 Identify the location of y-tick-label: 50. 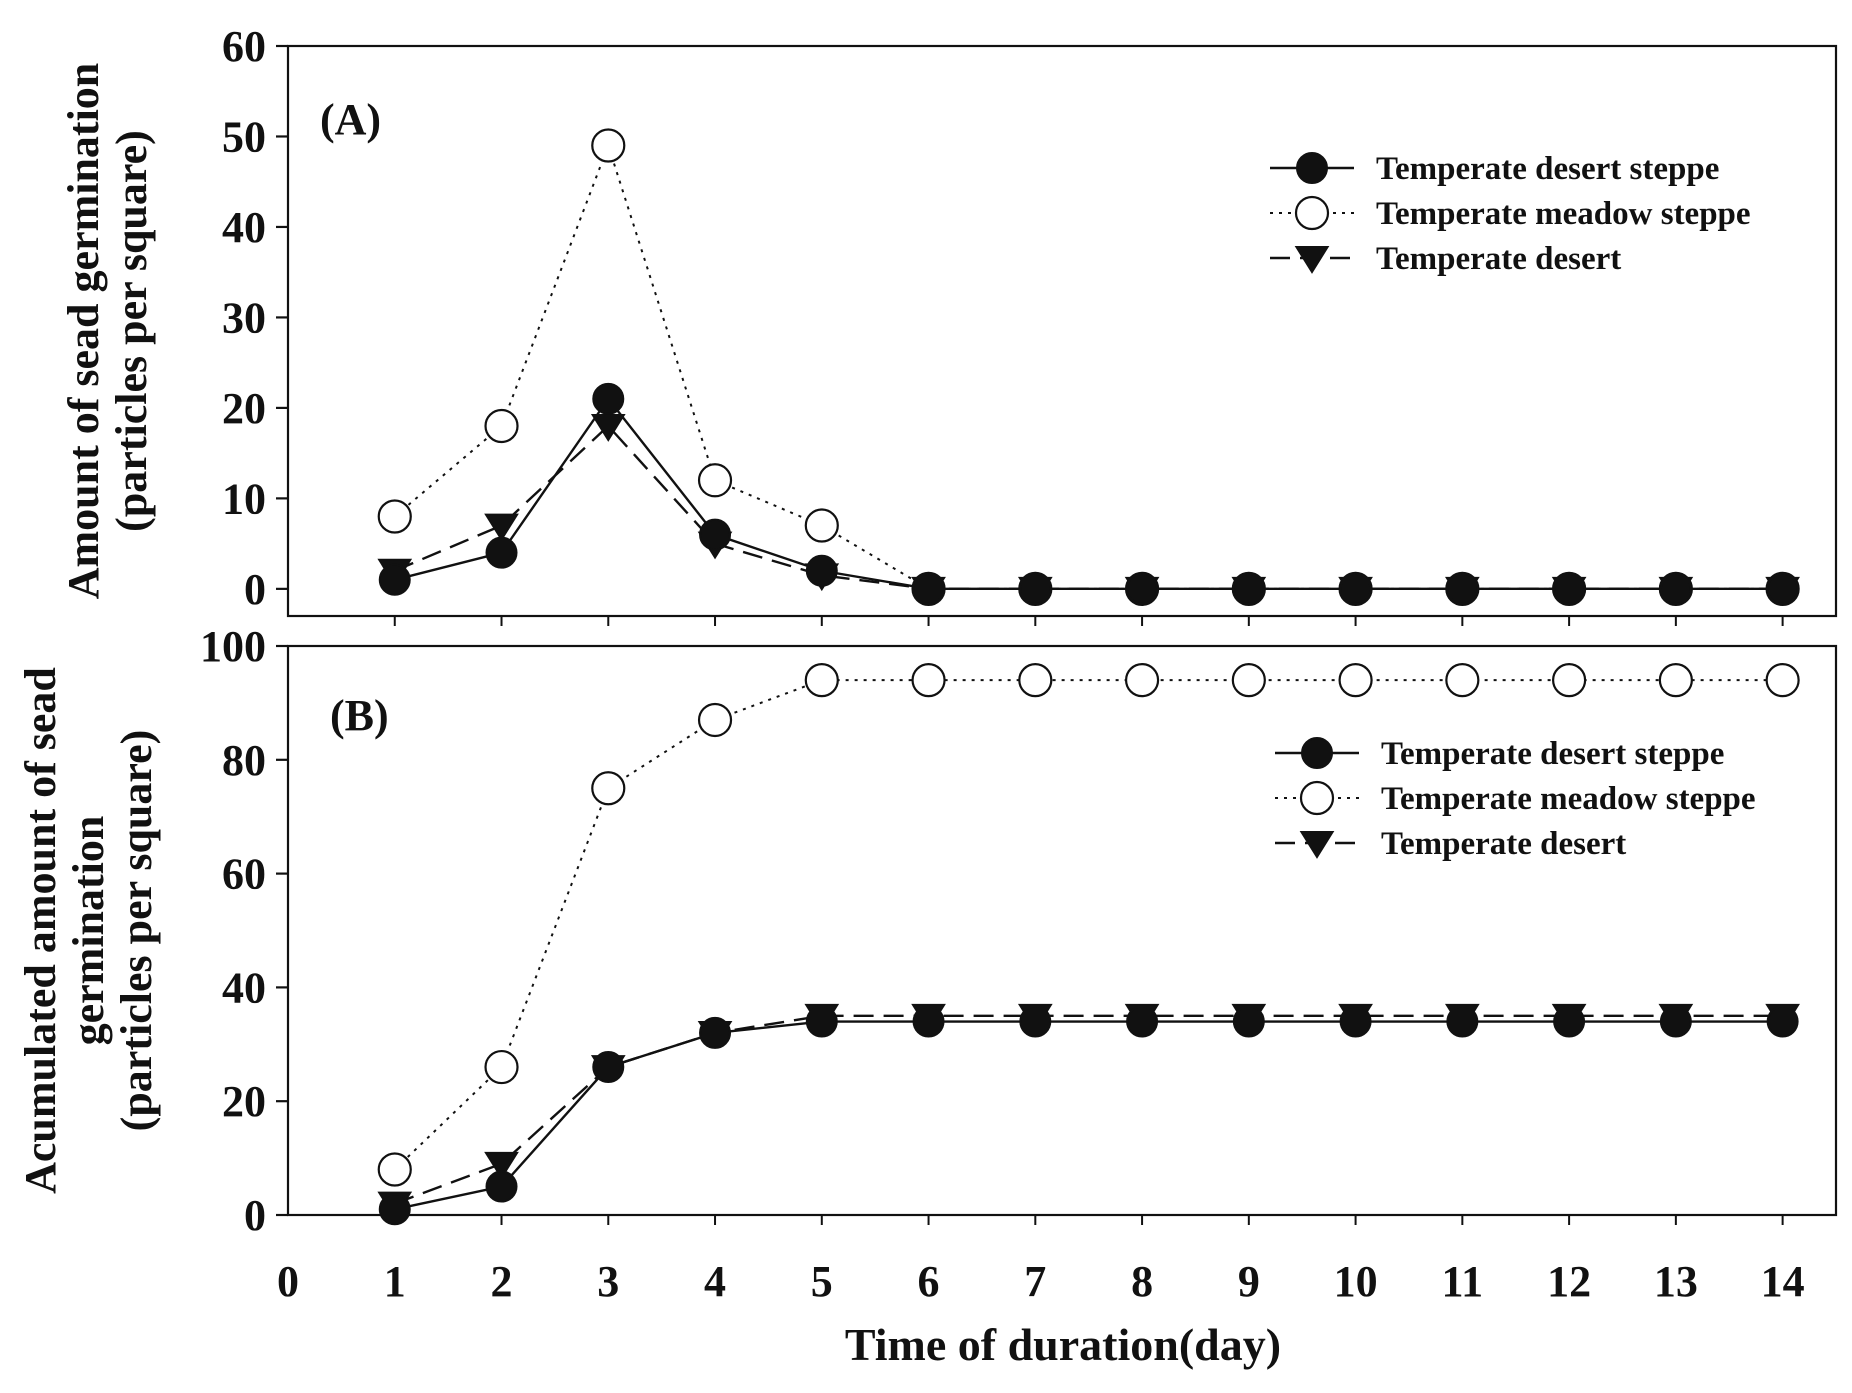
(244, 136).